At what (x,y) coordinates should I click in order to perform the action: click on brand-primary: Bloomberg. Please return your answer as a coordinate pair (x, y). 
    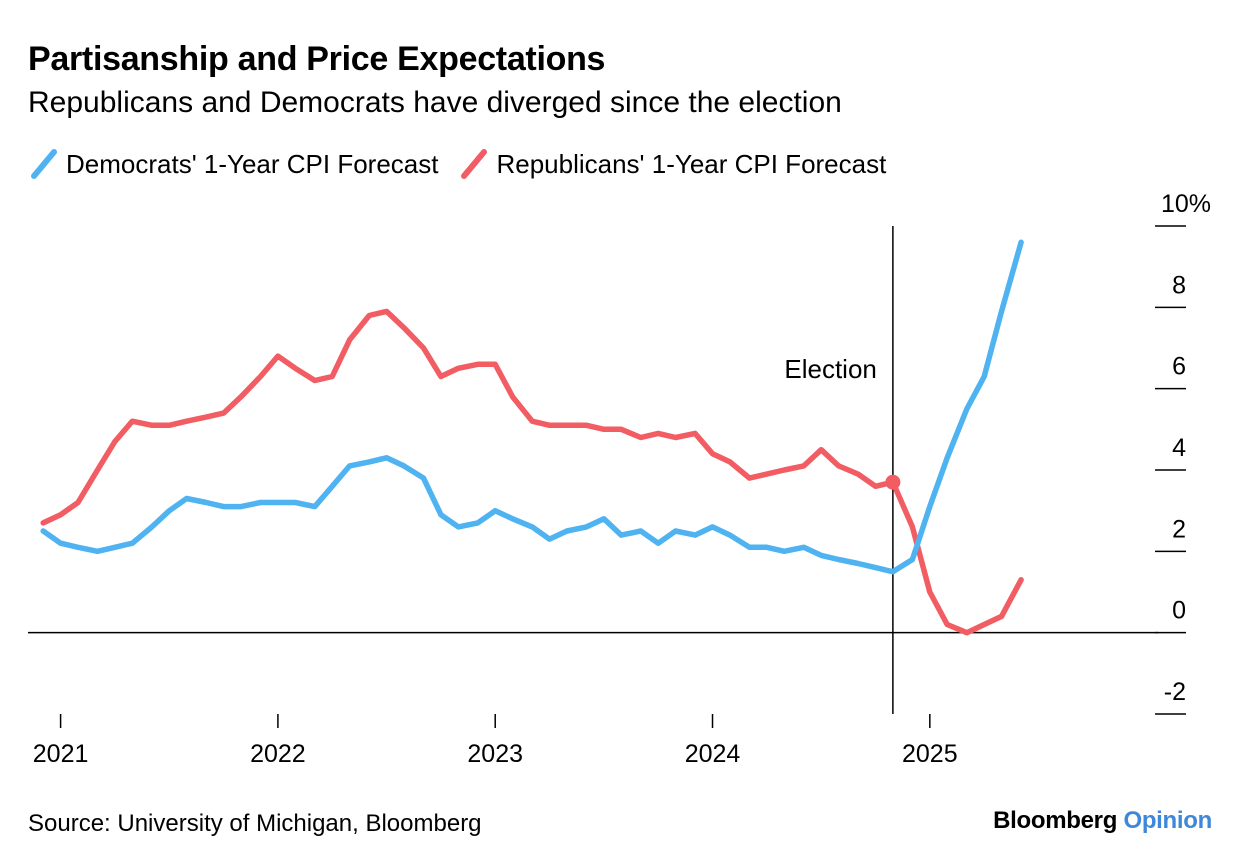
    Looking at the image, I should click on (1055, 820).